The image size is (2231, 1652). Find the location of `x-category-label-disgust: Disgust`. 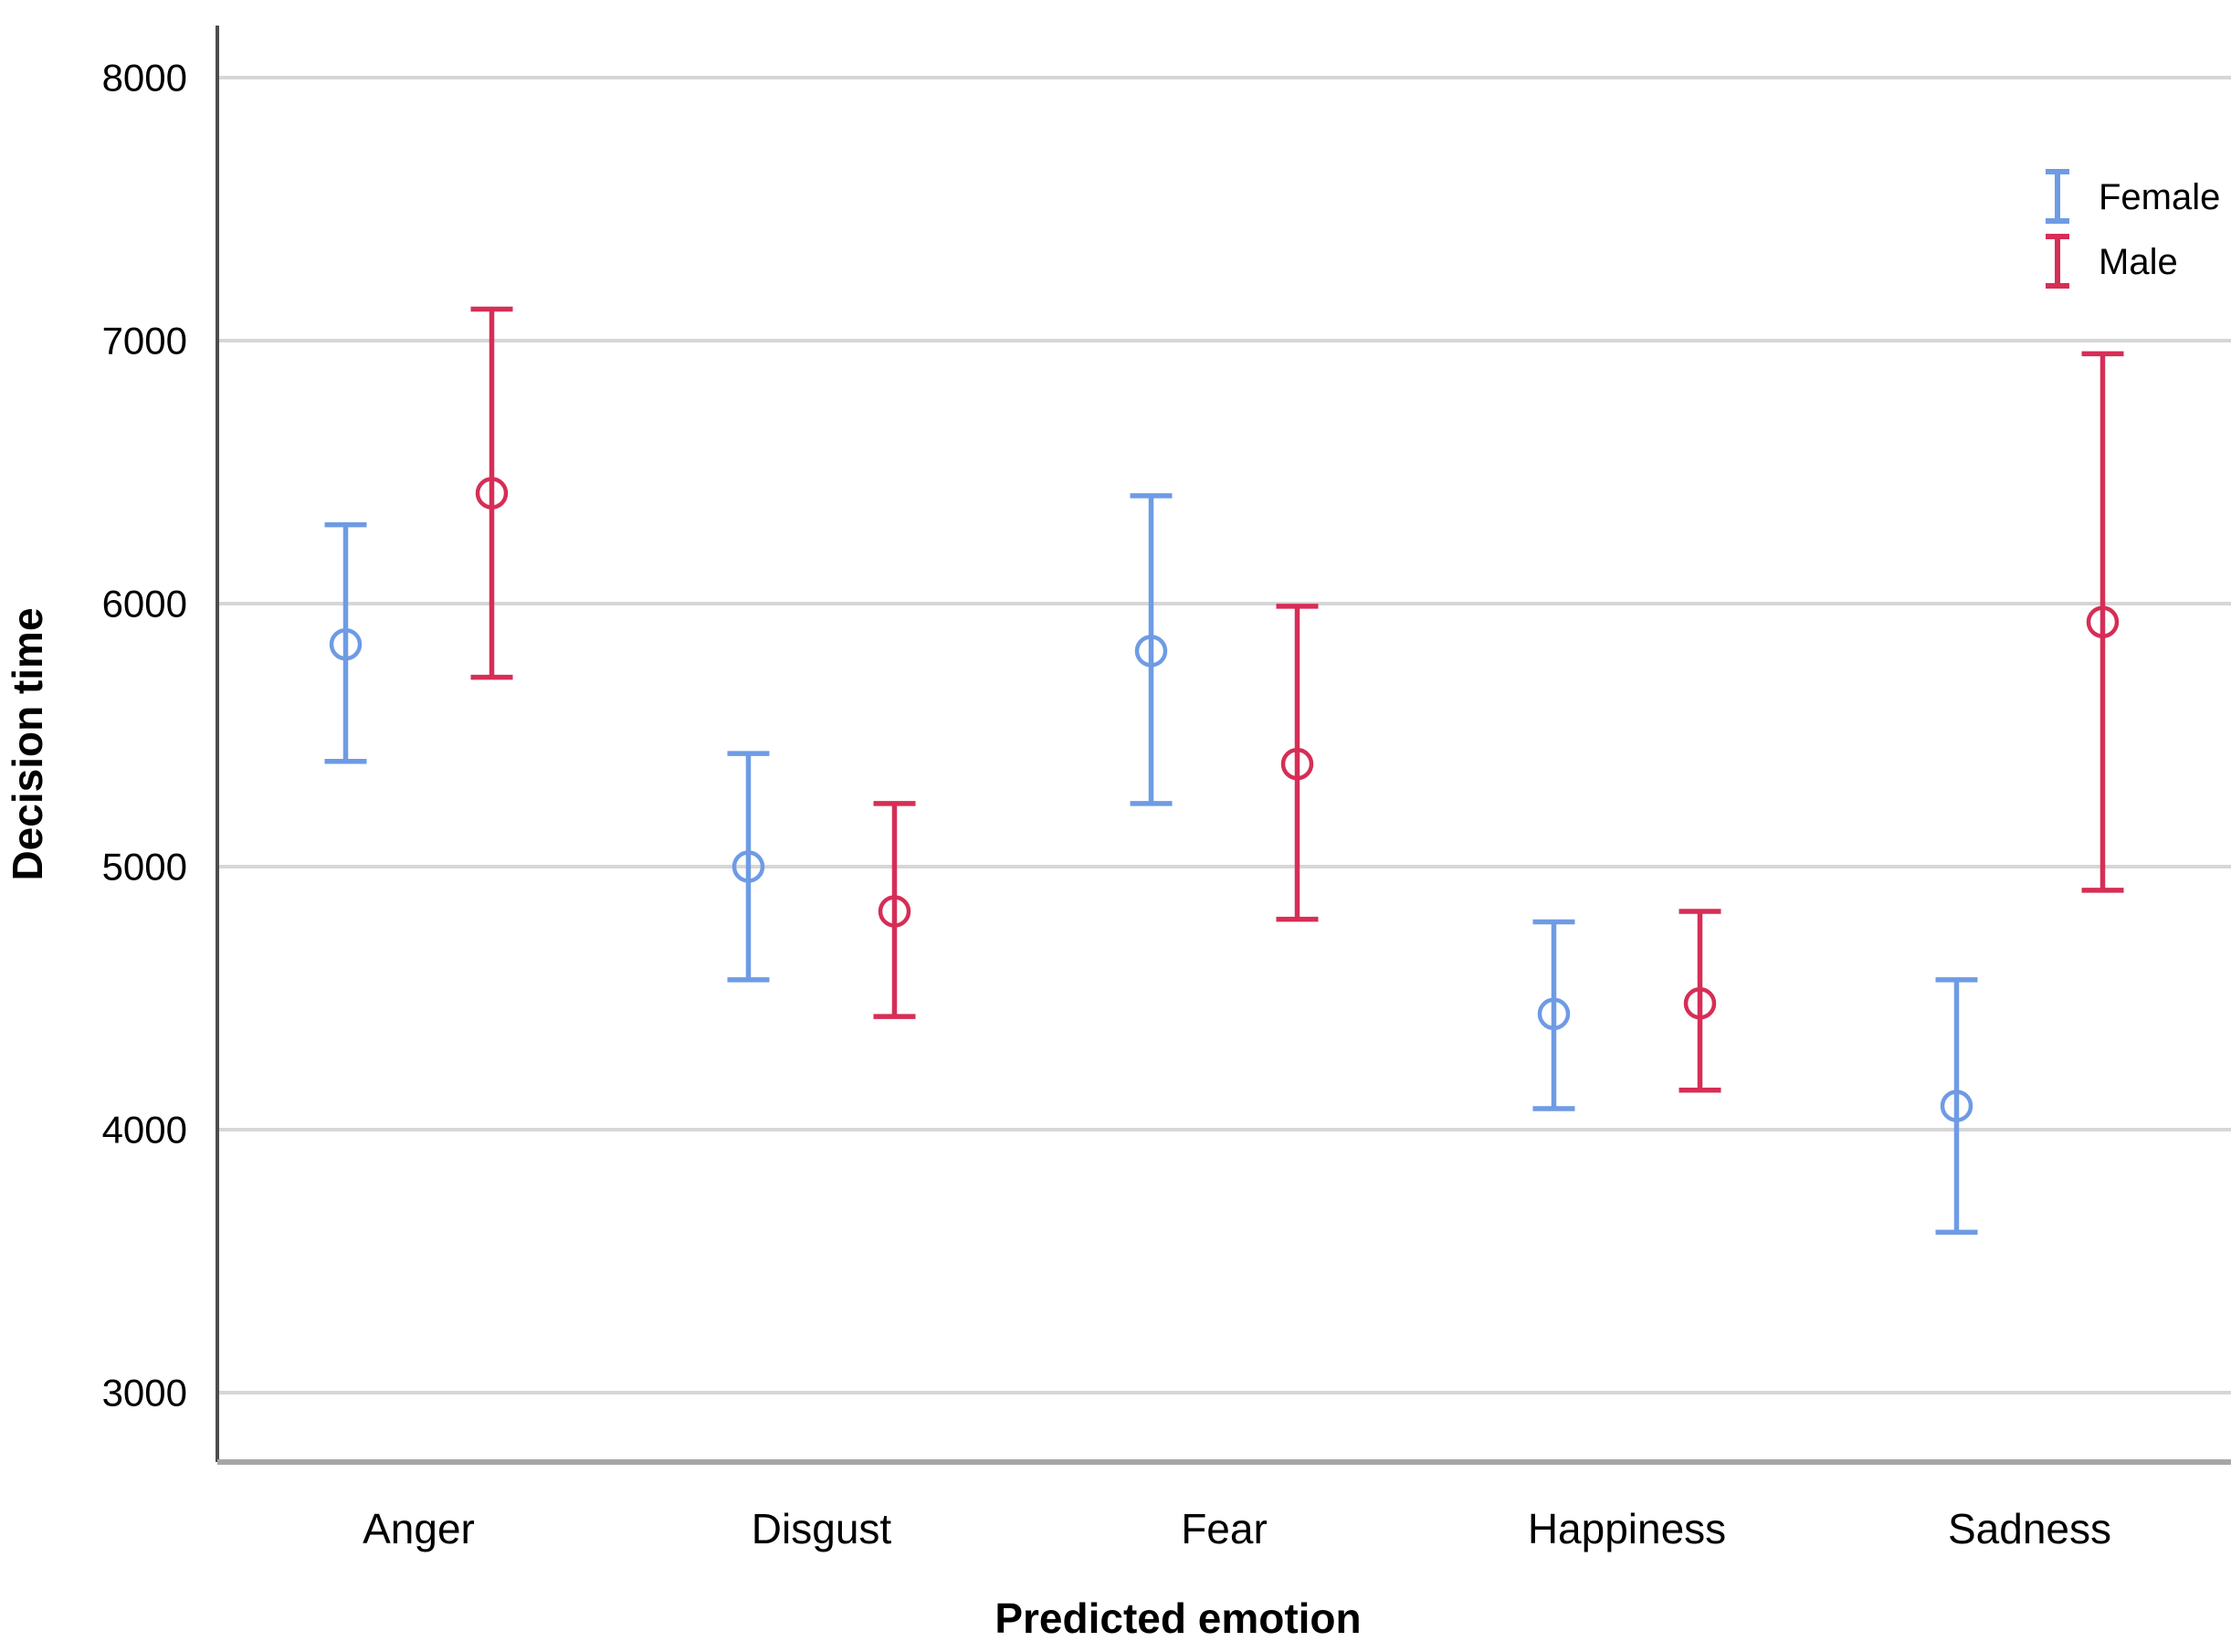

x-category-label-disgust: Disgust is located at coordinates (822, 1528).